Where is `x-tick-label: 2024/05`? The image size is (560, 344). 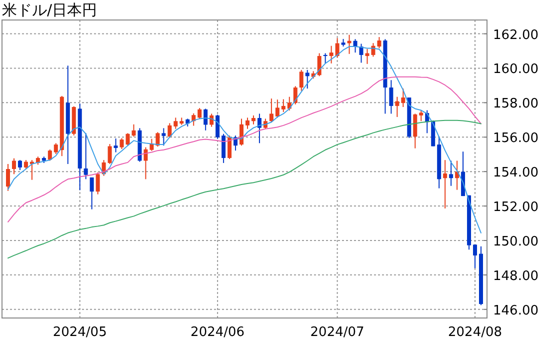
x-tick-label: 2024/05 is located at coordinates (79, 332).